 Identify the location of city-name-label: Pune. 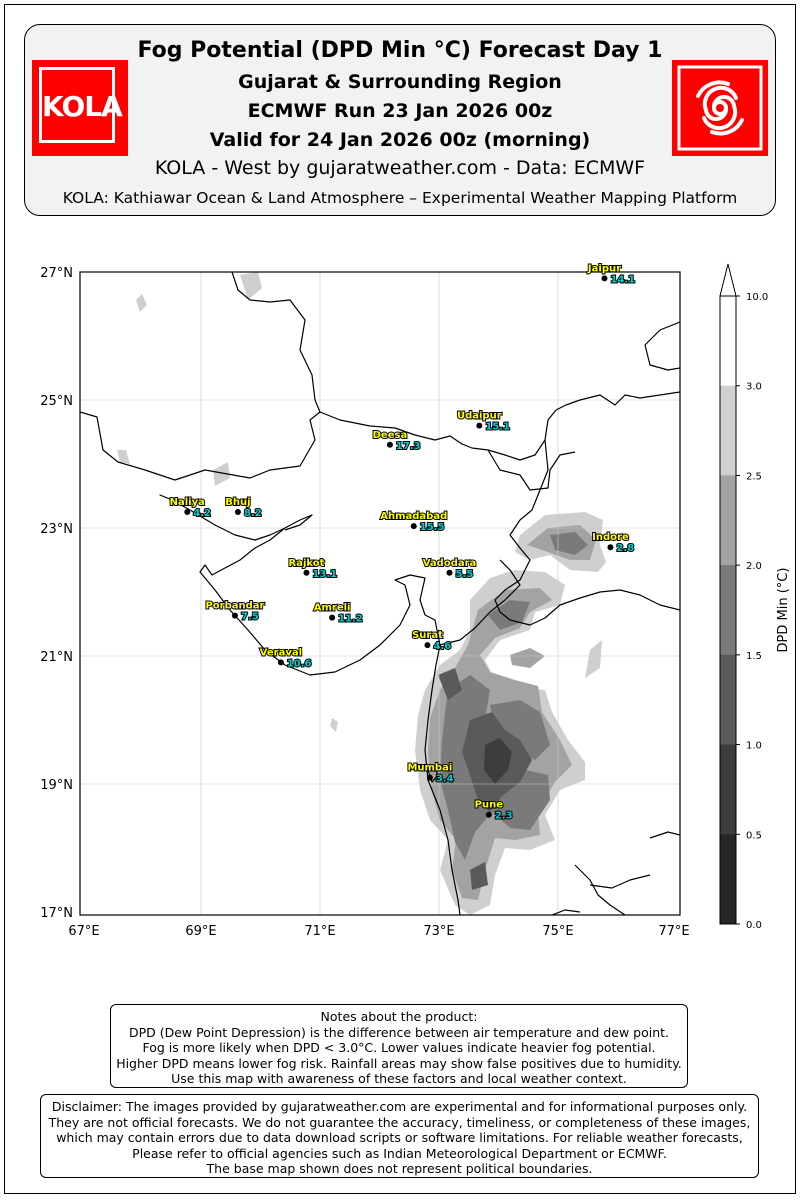
(489, 805).